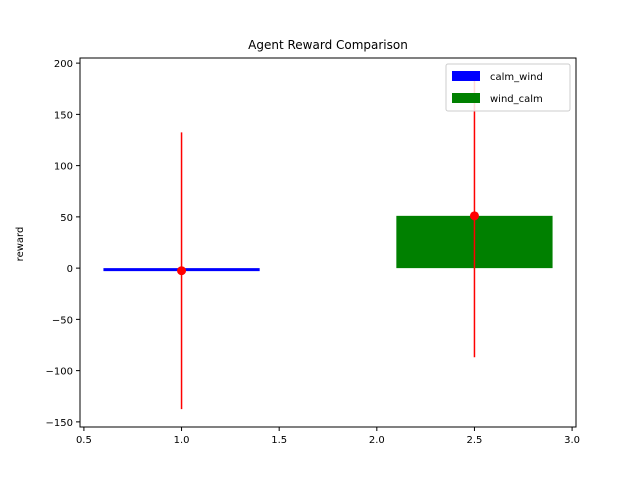 This screenshot has width=640, height=480. I want to click on y-tick-label: 50, so click(66, 218).